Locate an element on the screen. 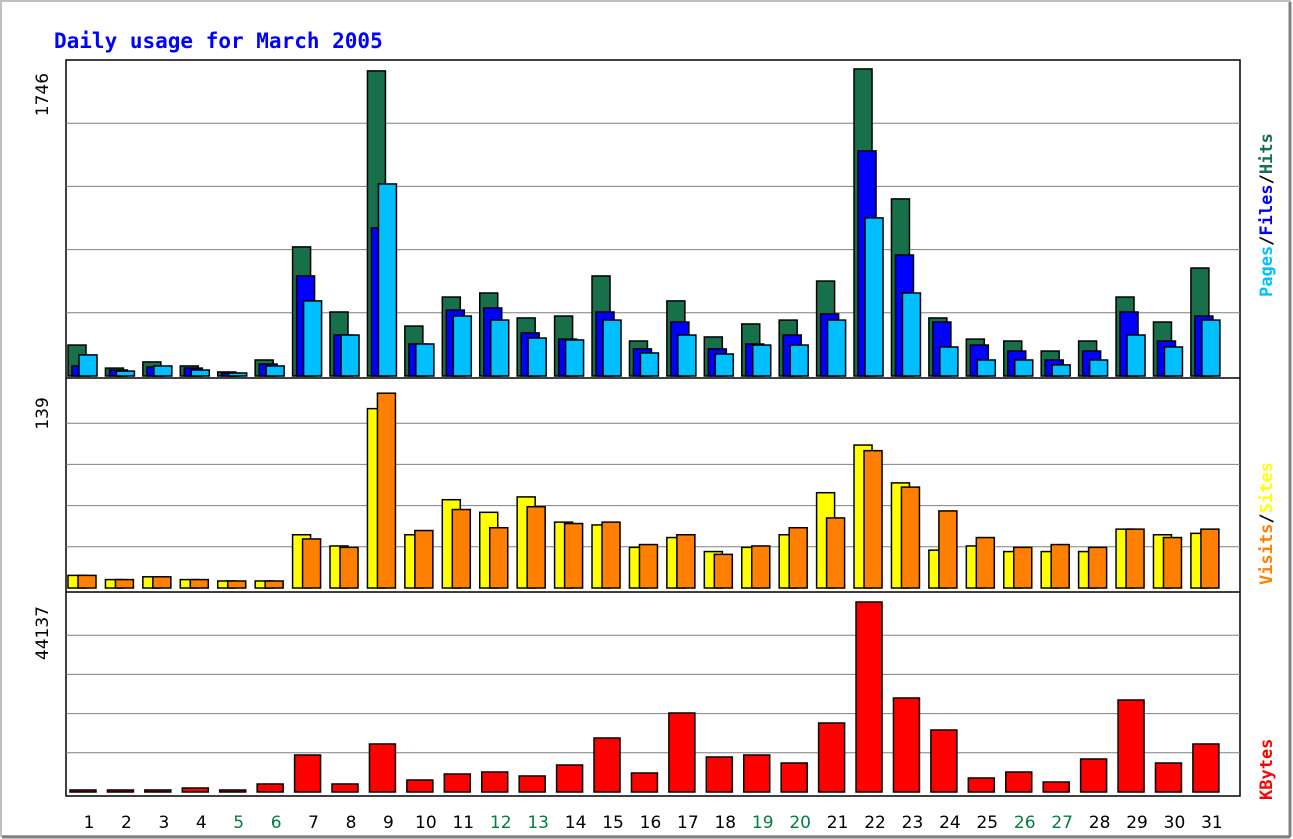 The image size is (1293, 839). x-tick-label: 27 is located at coordinates (1062, 823).